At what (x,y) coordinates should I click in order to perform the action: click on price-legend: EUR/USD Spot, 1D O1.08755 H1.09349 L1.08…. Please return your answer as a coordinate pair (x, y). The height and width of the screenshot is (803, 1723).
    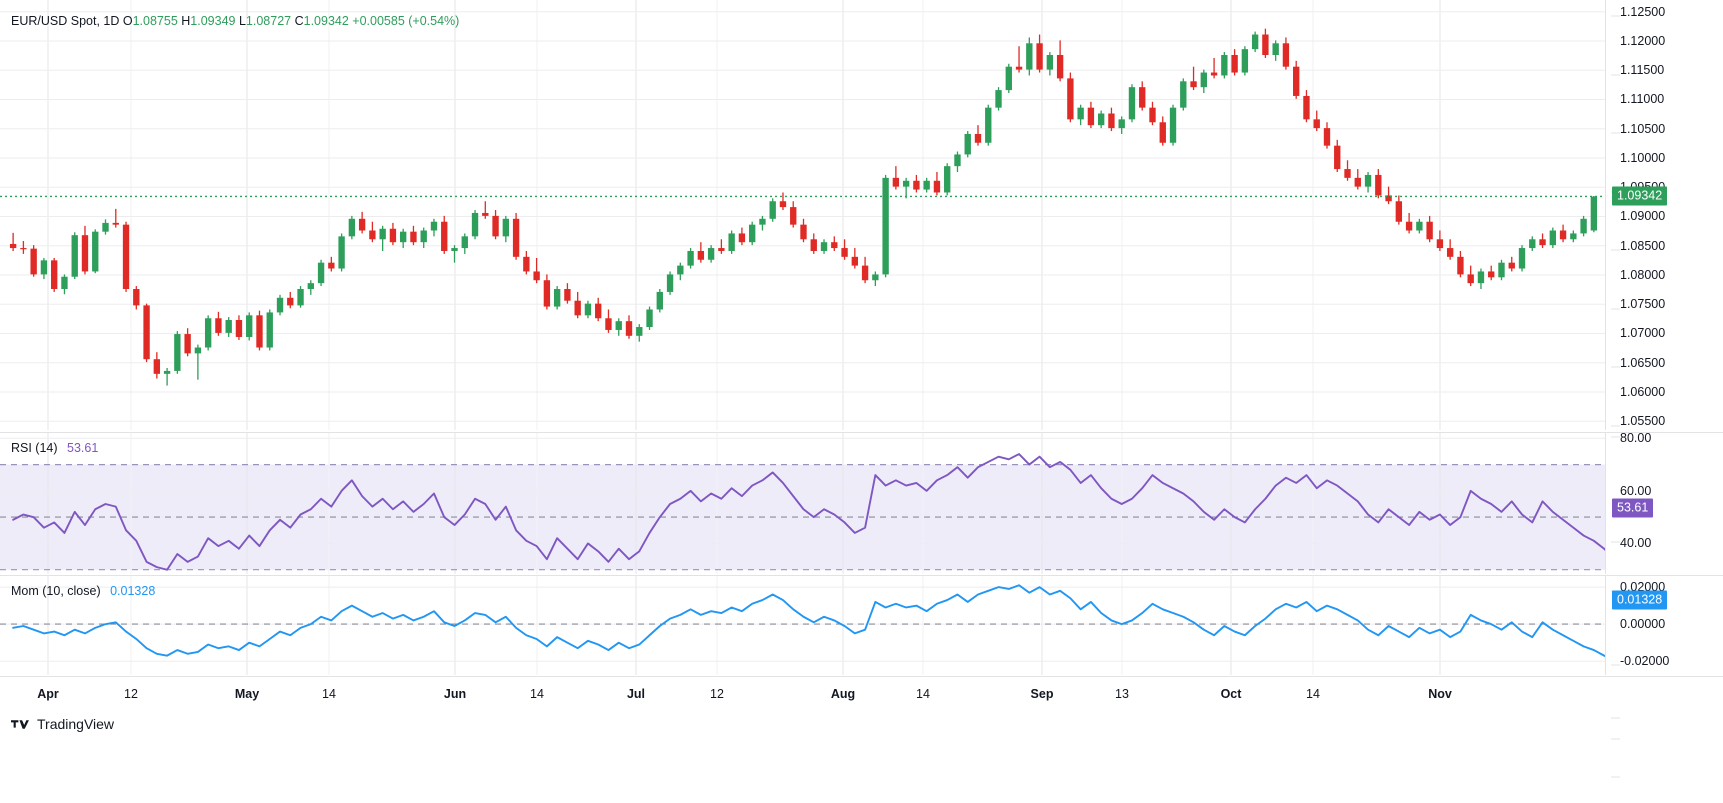
    Looking at the image, I should click on (235, 21).